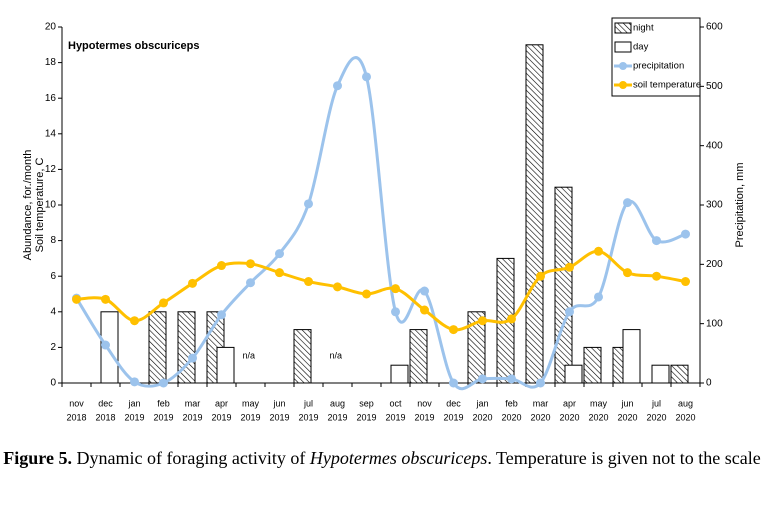 This screenshot has width=764, height=510. Describe the element at coordinates (641, 47) in the screenshot. I see `legend-label: day` at that location.